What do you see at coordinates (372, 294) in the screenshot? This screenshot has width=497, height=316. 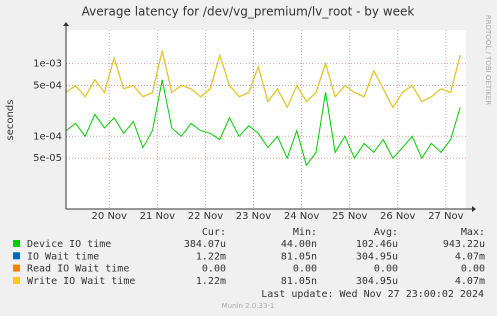 I see `last-update: Last update: Wed Nov 27 23:00:02 2024` at bounding box center [372, 294].